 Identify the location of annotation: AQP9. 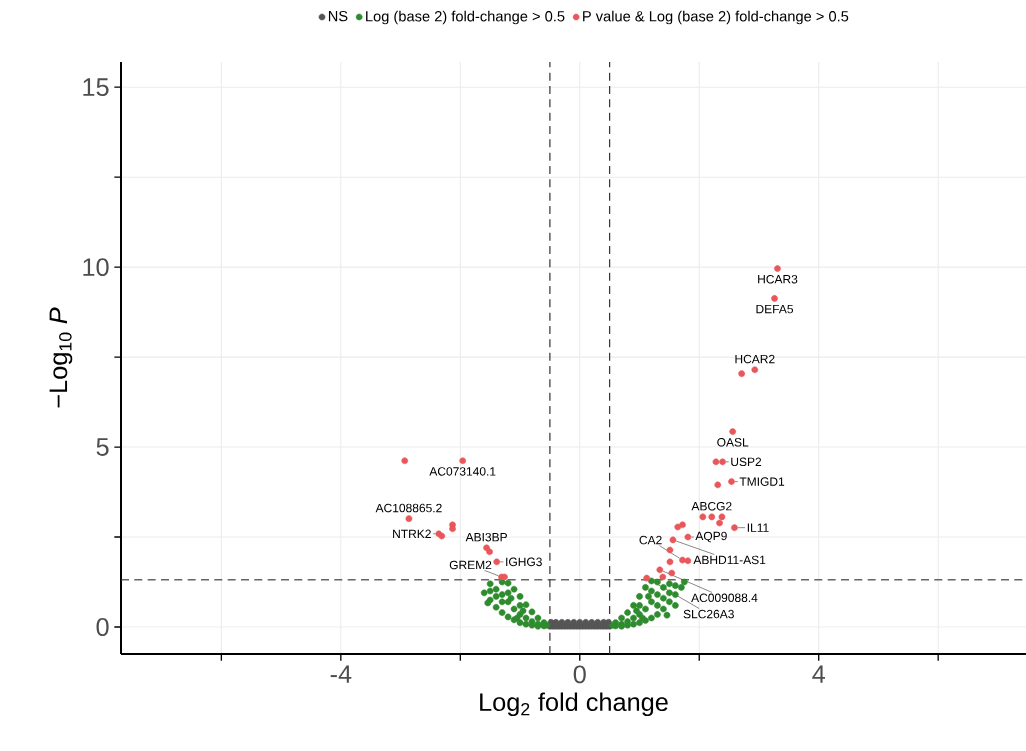
(711, 537).